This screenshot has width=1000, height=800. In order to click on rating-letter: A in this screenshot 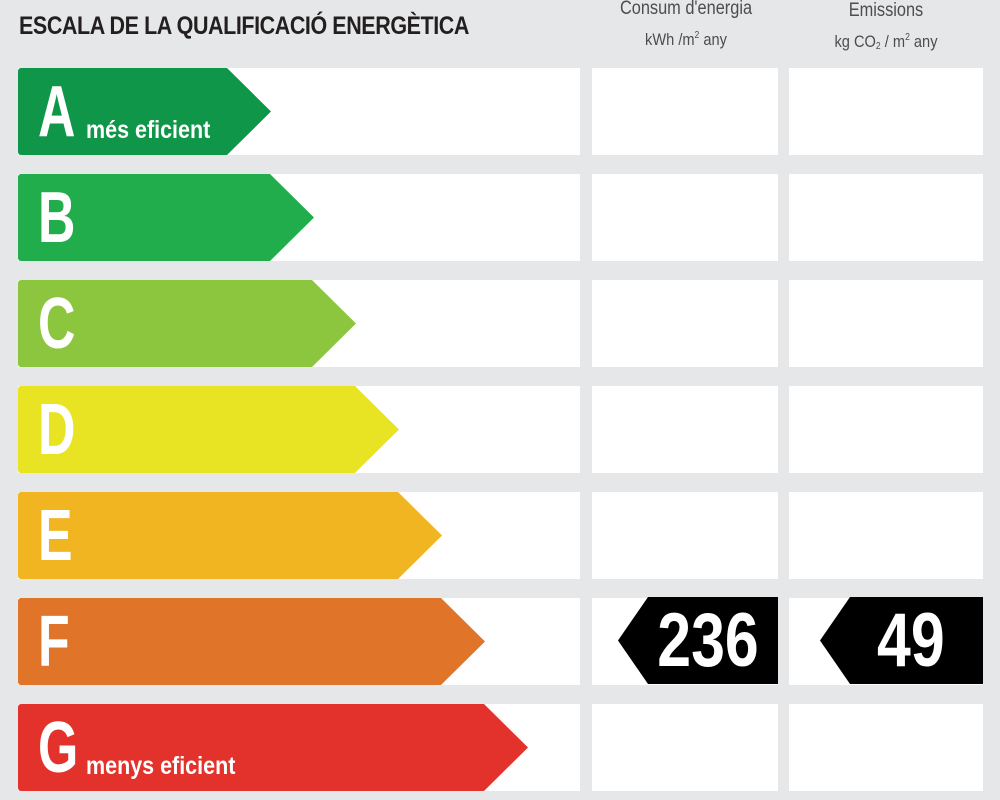, I will do `click(57, 112)`.